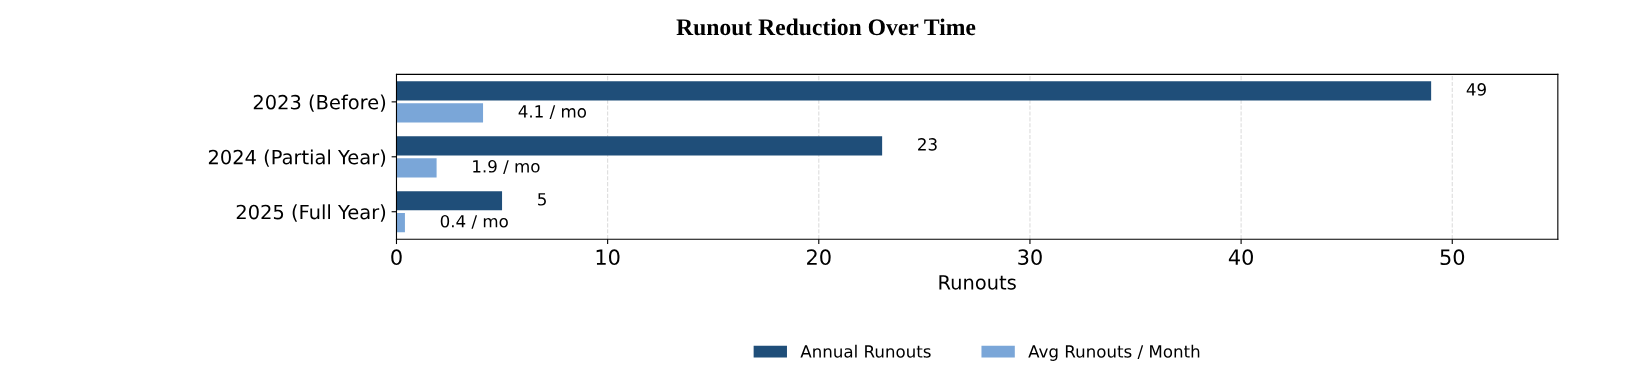 This screenshot has width=1652, height=372. Describe the element at coordinates (927, 144) in the screenshot. I see `data-label: 23` at that location.